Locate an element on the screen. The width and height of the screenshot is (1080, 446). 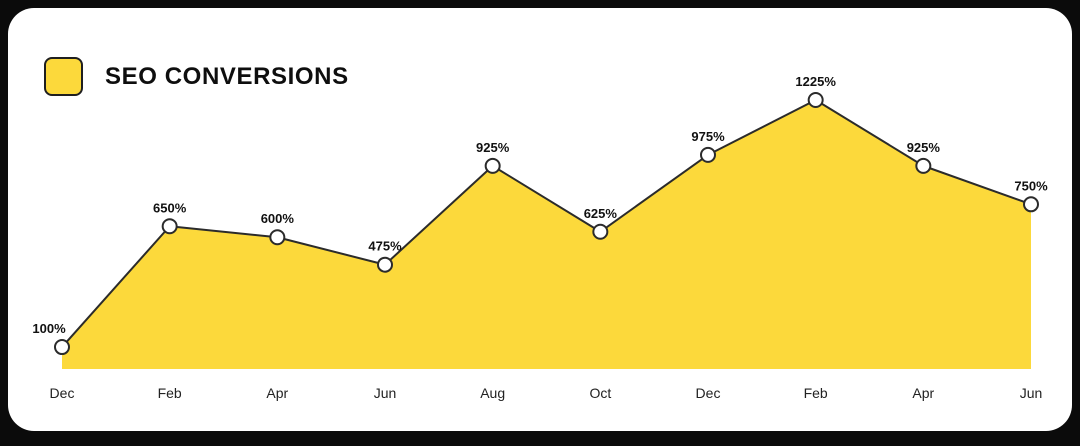
data-point-label: 975% is located at coordinates (708, 136).